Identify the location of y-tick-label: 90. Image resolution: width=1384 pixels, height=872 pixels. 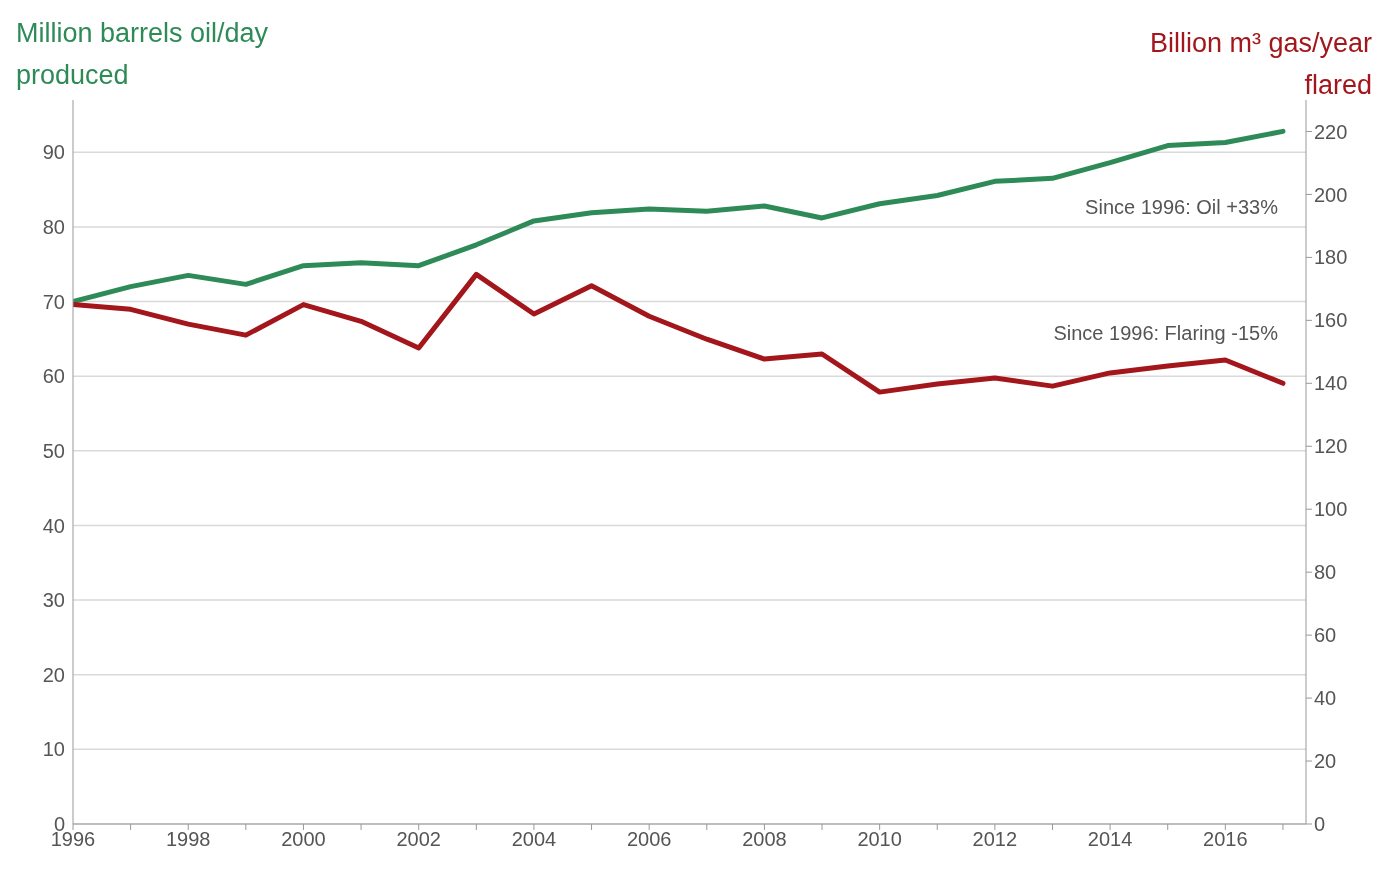
(53, 152).